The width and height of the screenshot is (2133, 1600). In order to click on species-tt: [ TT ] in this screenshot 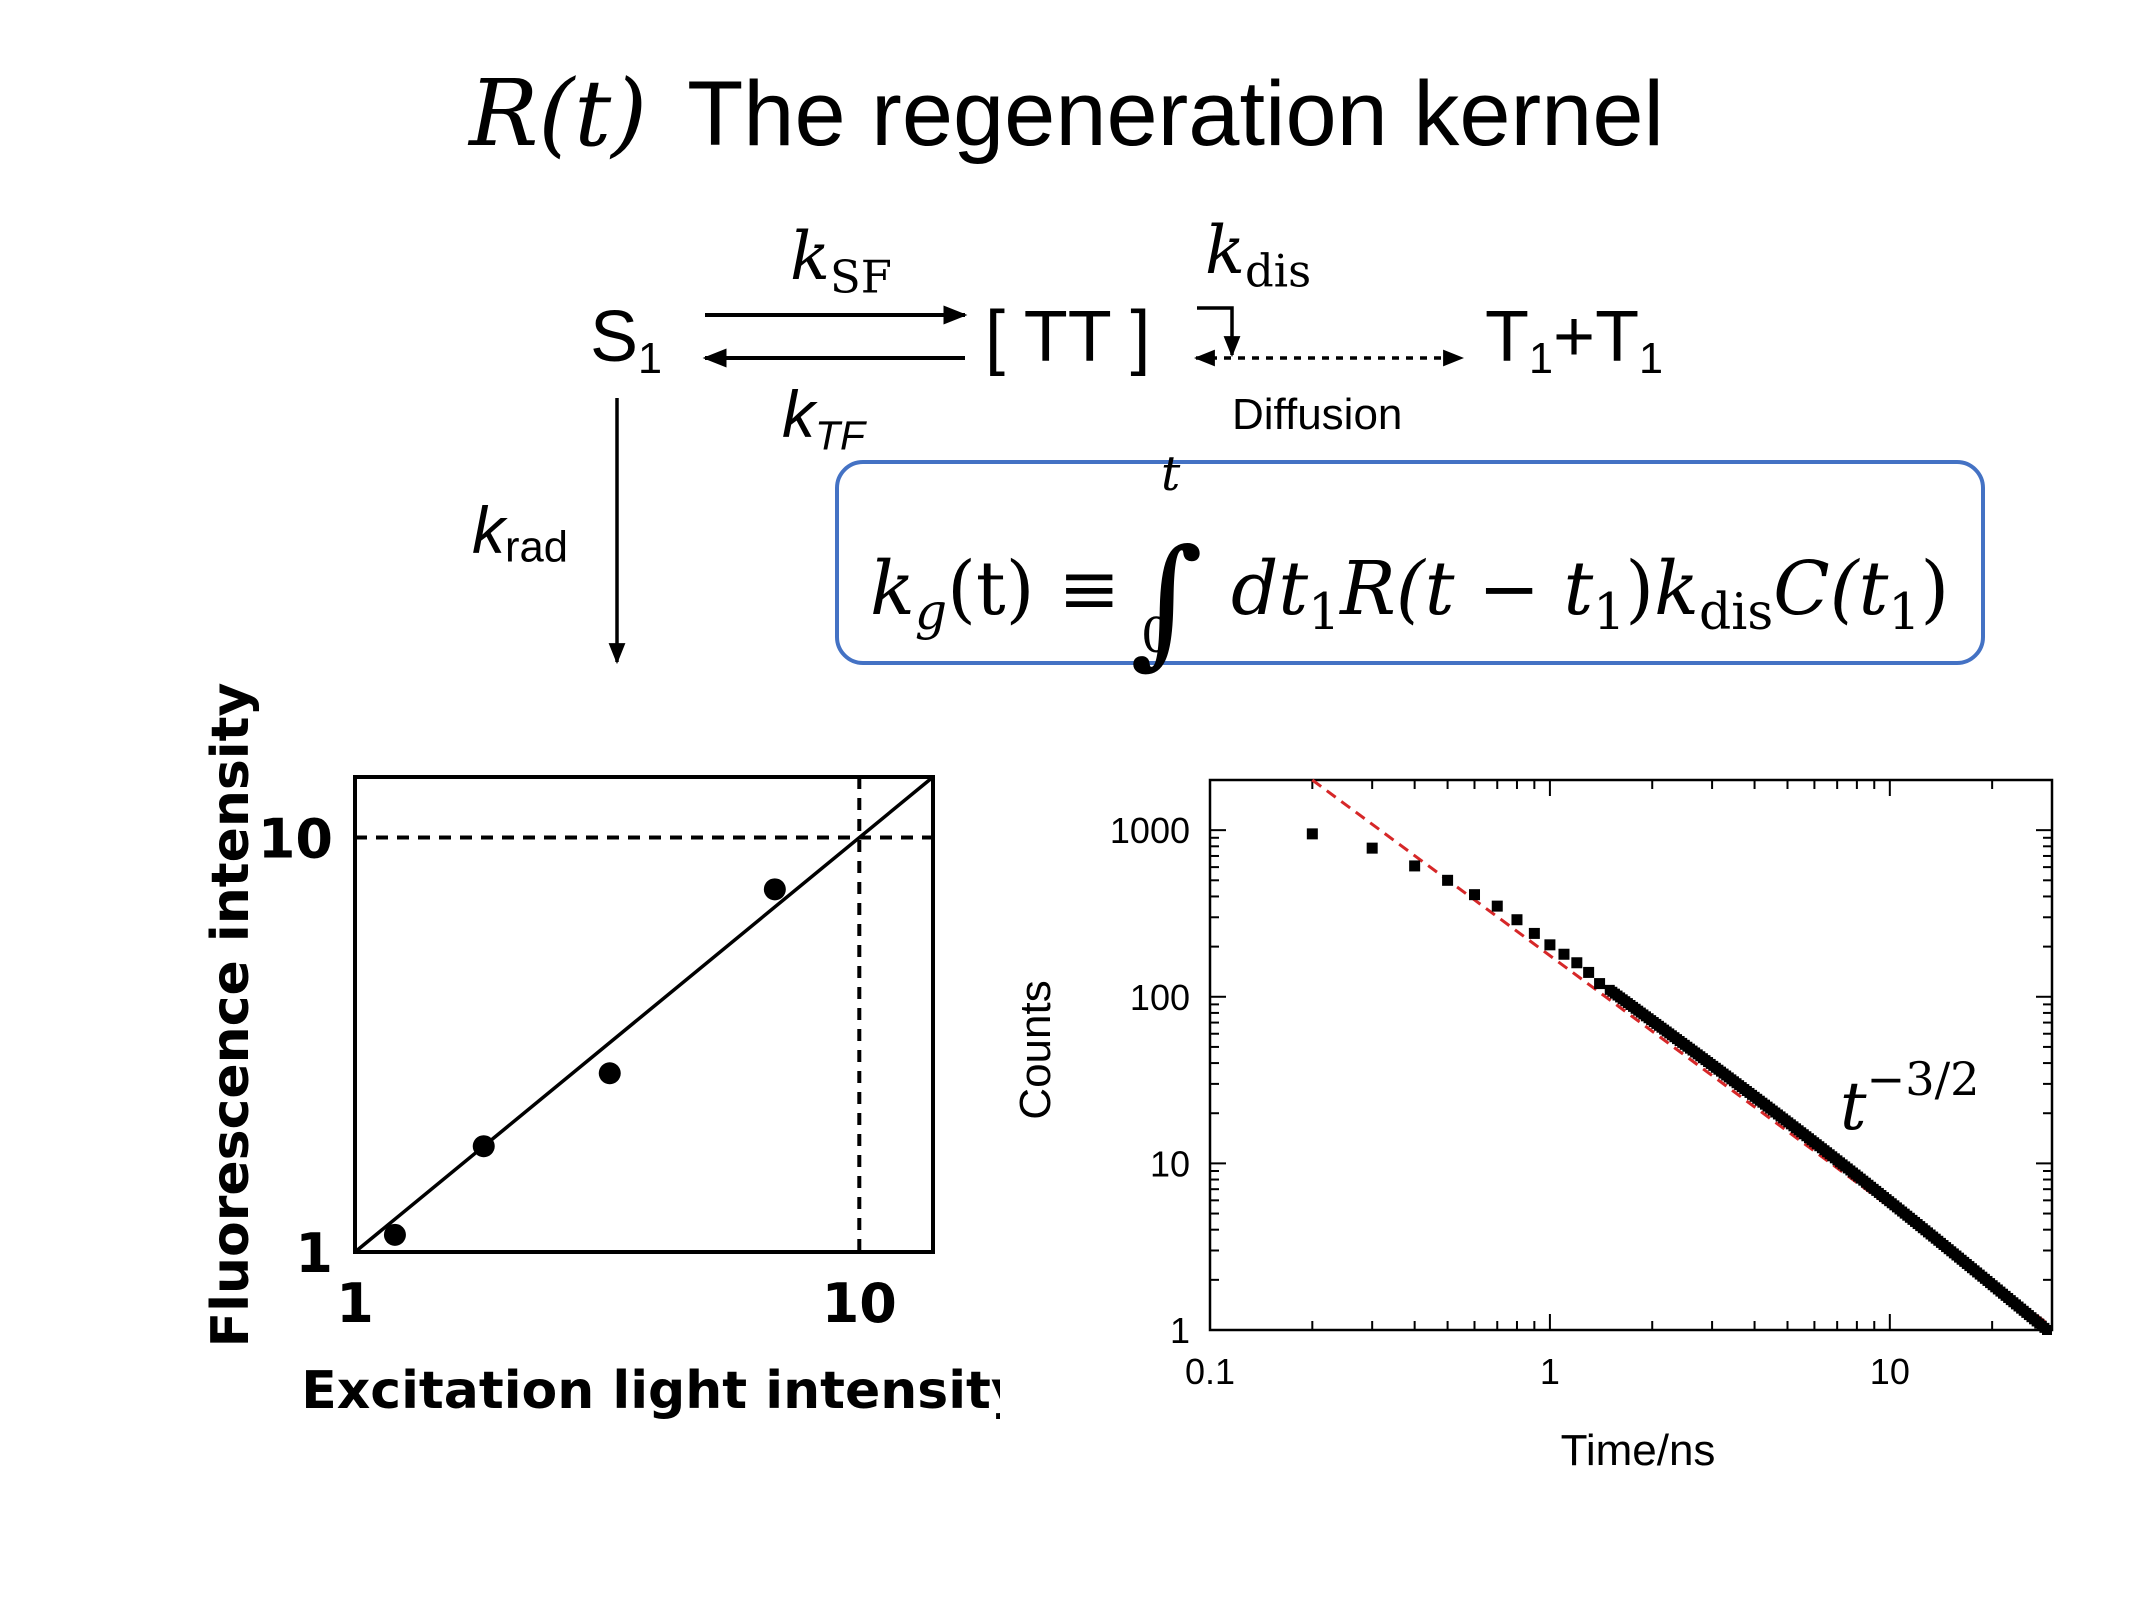, I will do `click(1068, 337)`.